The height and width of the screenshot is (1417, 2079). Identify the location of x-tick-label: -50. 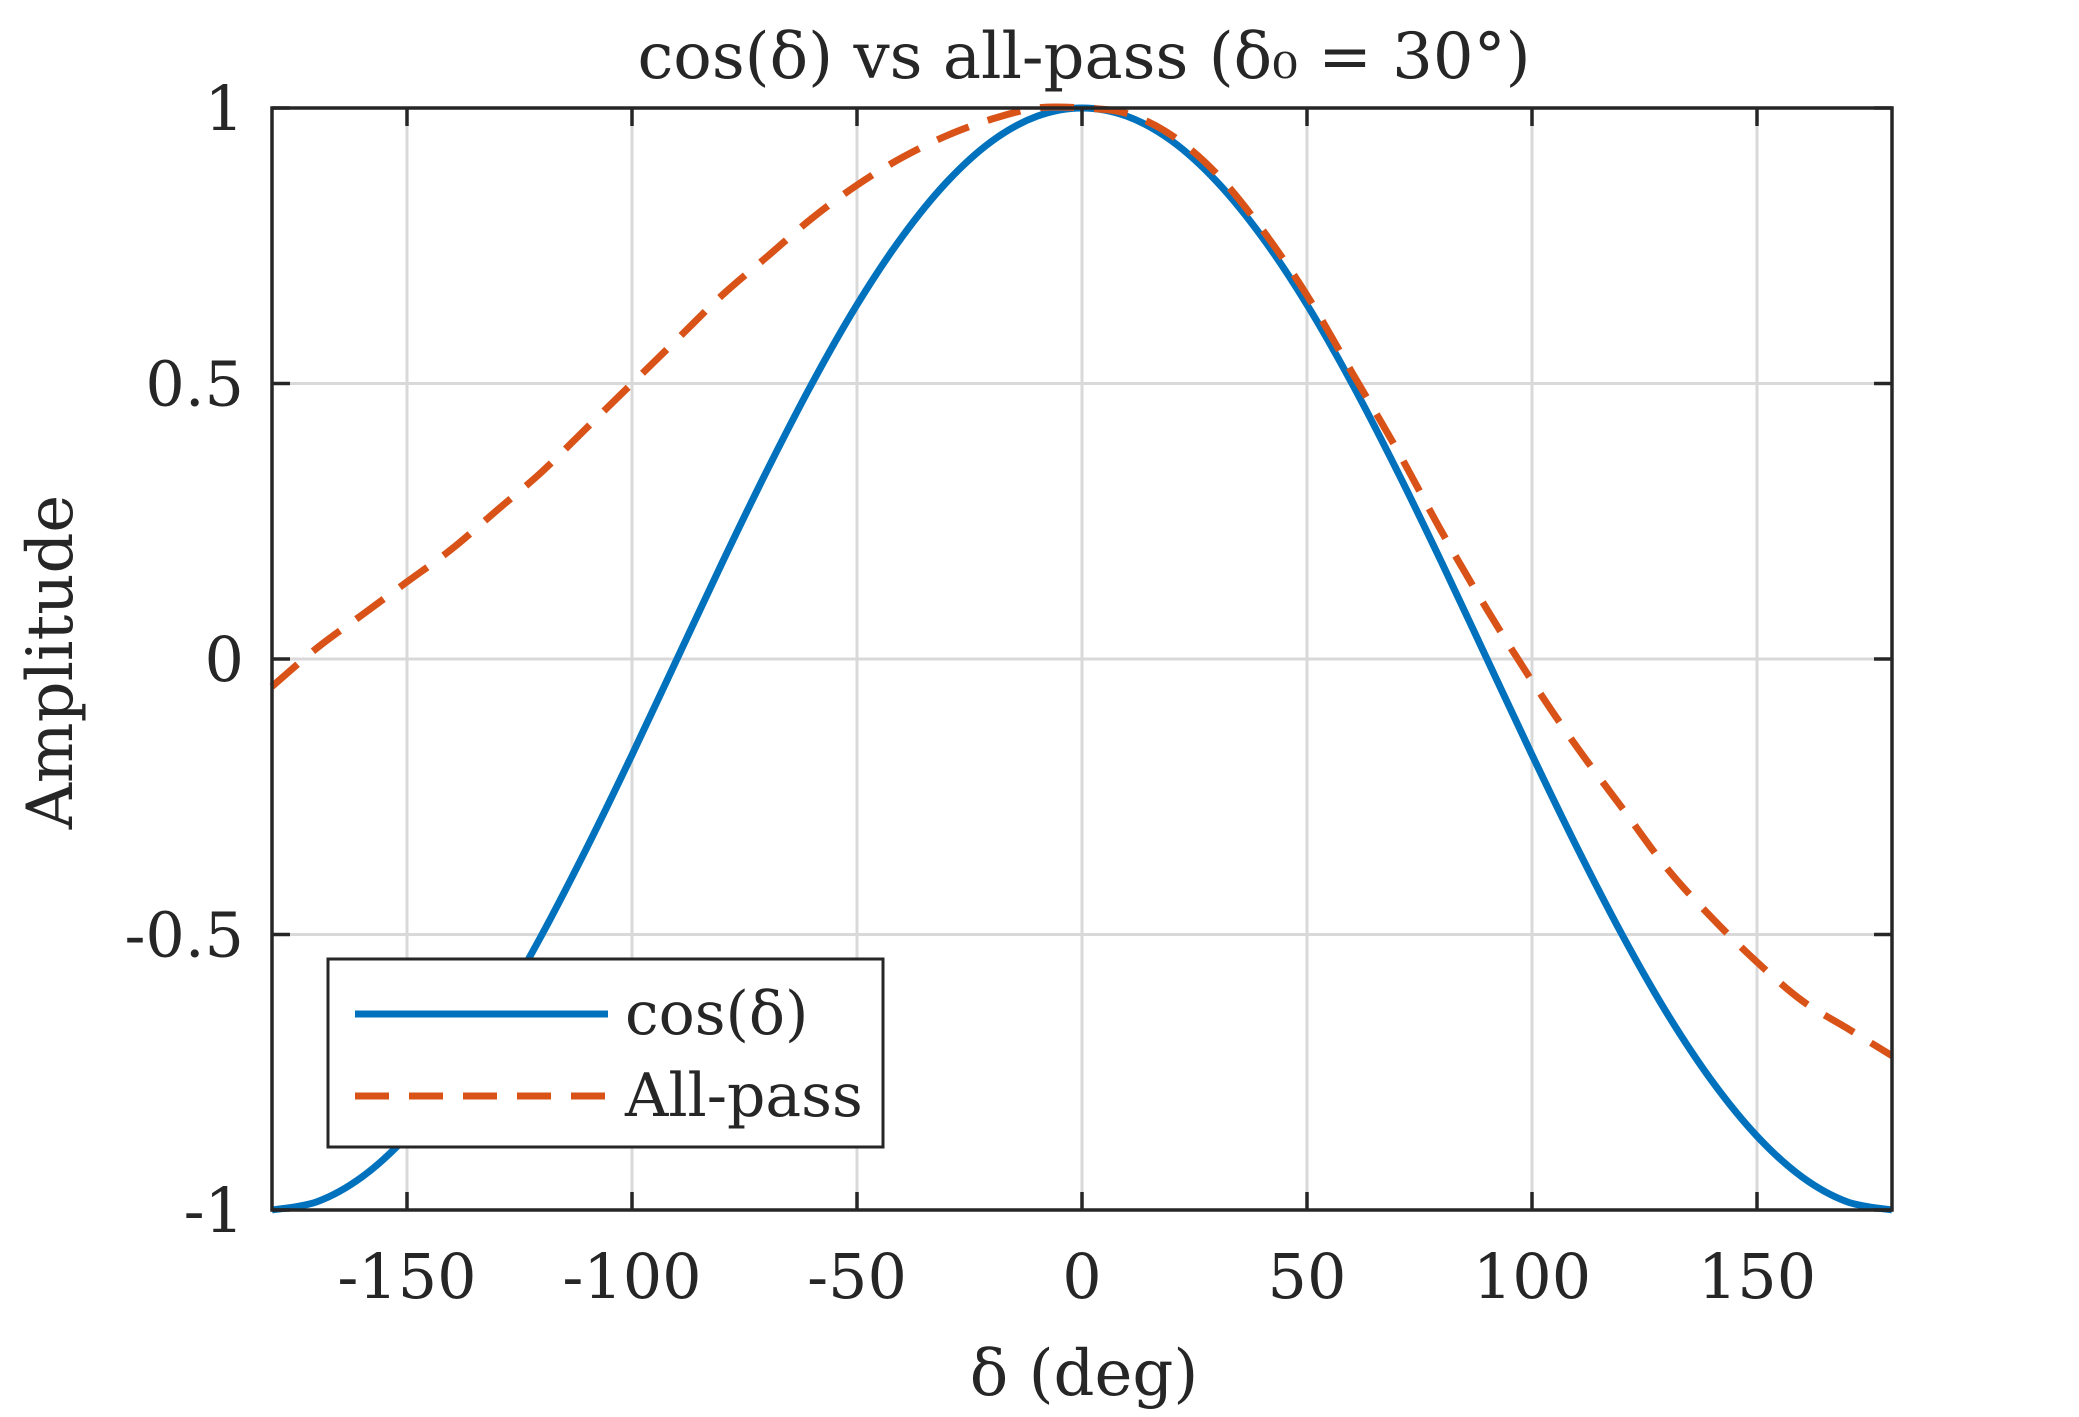
(857, 1276).